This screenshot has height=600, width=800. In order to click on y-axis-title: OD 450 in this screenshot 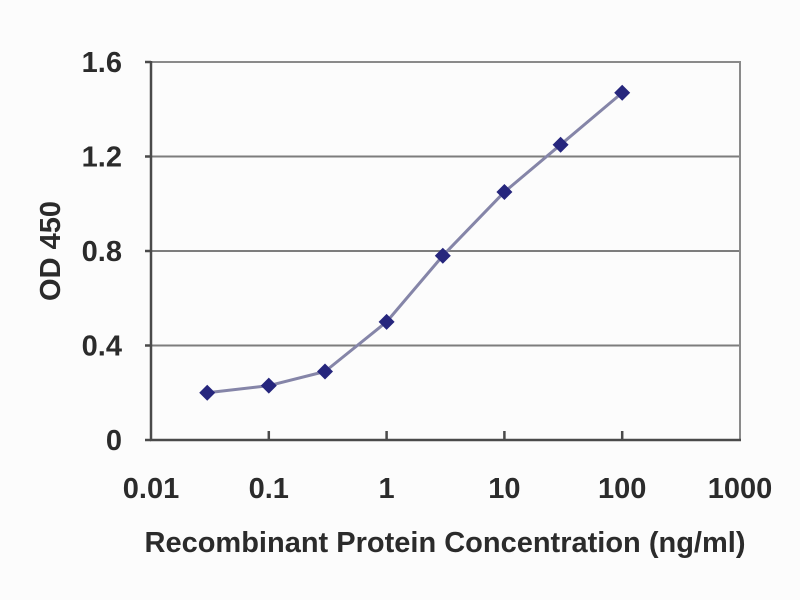, I will do `click(51, 251)`.